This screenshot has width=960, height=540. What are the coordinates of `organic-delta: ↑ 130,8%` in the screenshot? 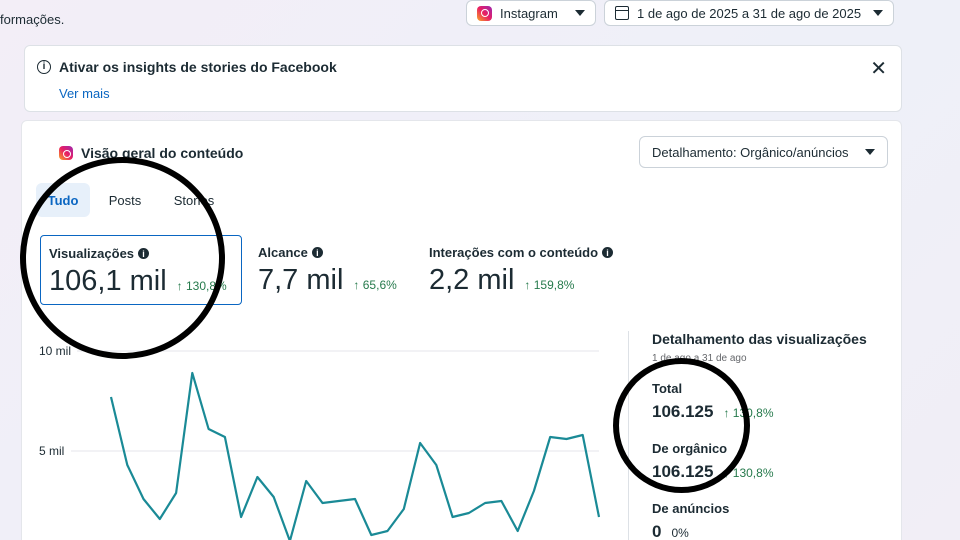 It's located at (748, 473).